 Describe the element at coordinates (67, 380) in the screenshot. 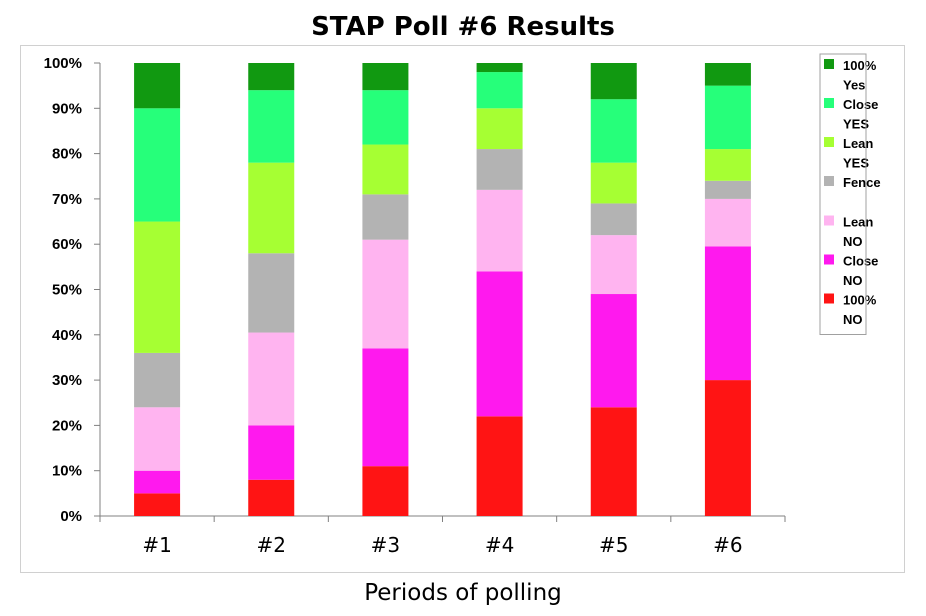

I see `y-tick-label: 30%` at that location.